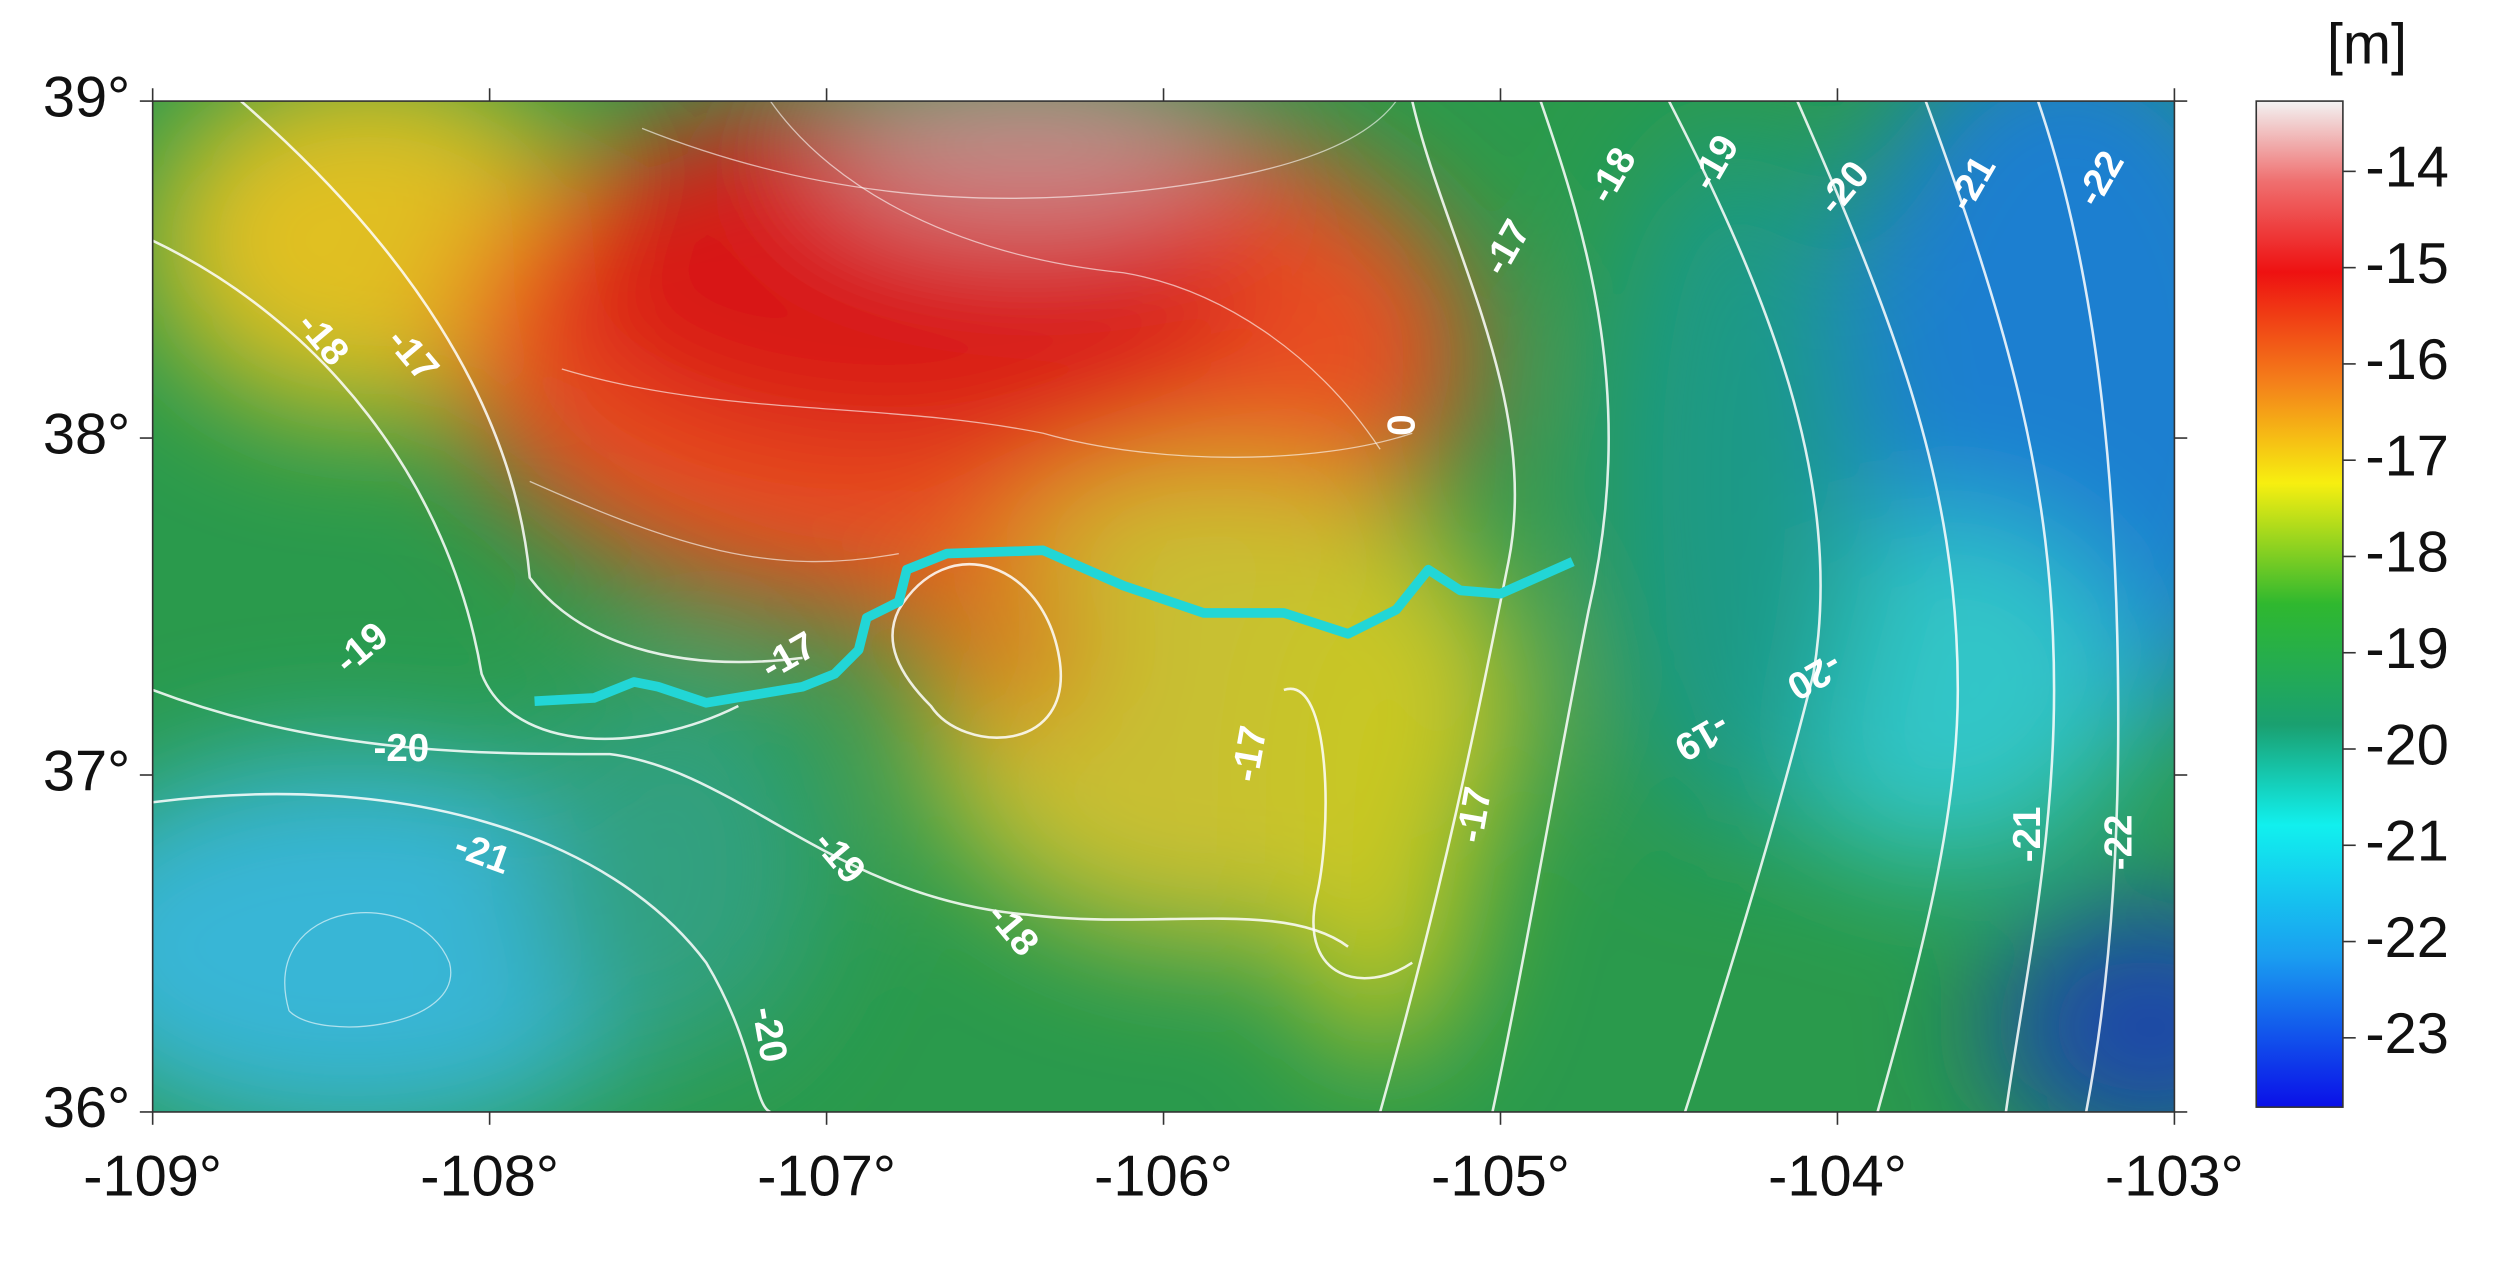  I want to click on colorbar-tick-label: -22, so click(2406, 938).